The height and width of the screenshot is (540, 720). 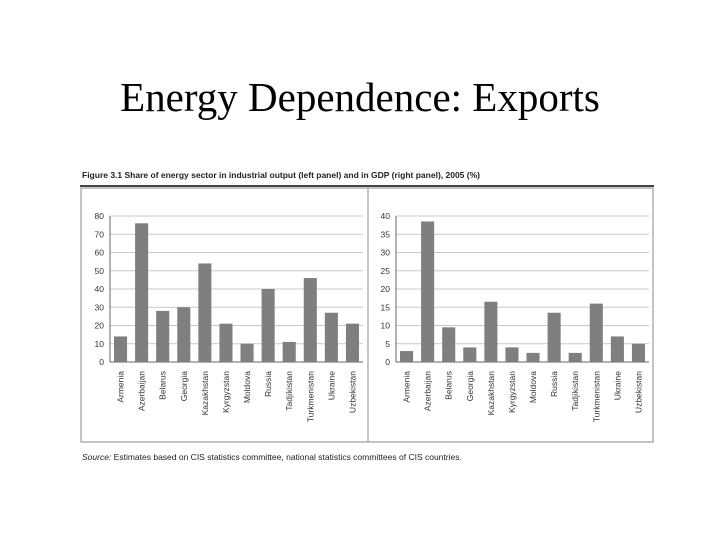 What do you see at coordinates (101, 362) in the screenshot?
I see `y-tick-label-1-0: 0` at bounding box center [101, 362].